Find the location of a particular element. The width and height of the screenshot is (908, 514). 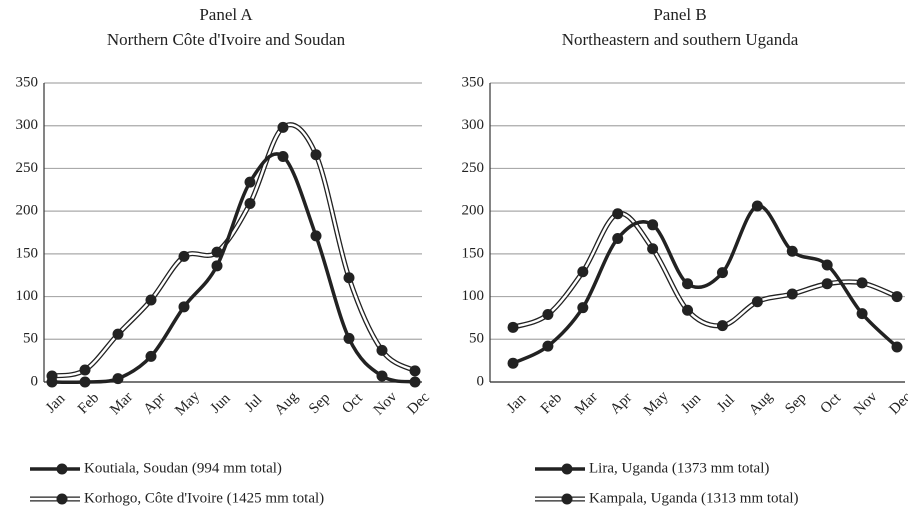

y-tick-label: 50 is located at coordinates (30, 339).